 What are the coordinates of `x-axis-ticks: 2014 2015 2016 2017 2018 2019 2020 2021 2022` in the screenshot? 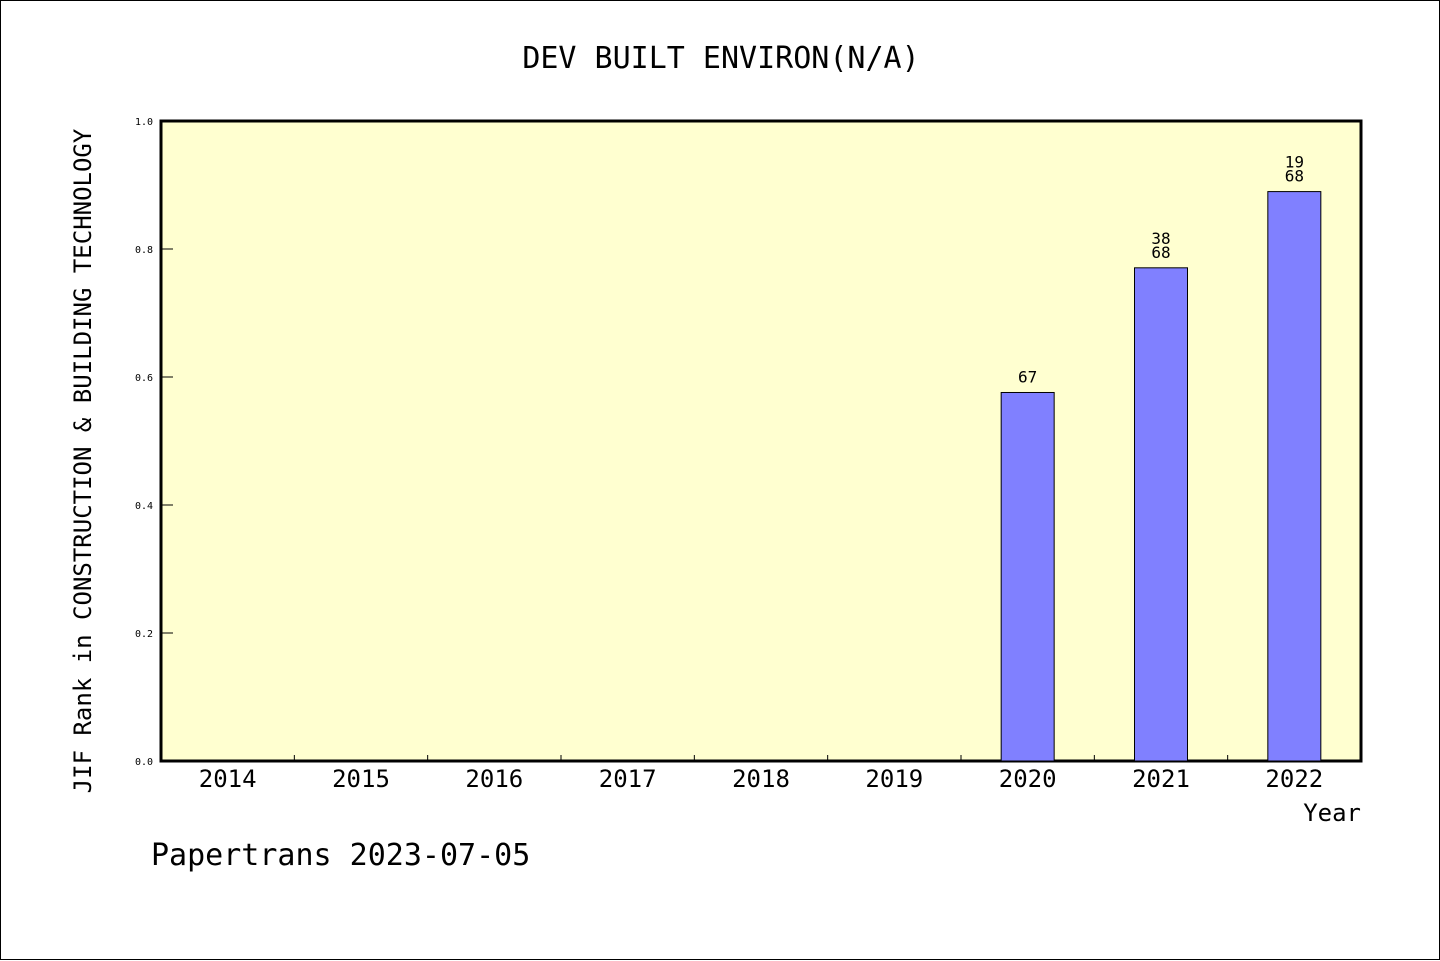 It's located at (761, 774).